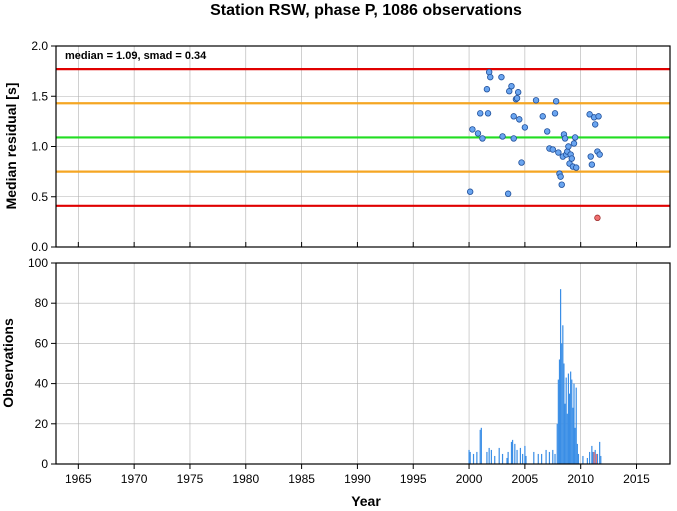 The height and width of the screenshot is (511, 677). Describe the element at coordinates (535, 376) in the screenshot. I see `observations-bars` at that location.